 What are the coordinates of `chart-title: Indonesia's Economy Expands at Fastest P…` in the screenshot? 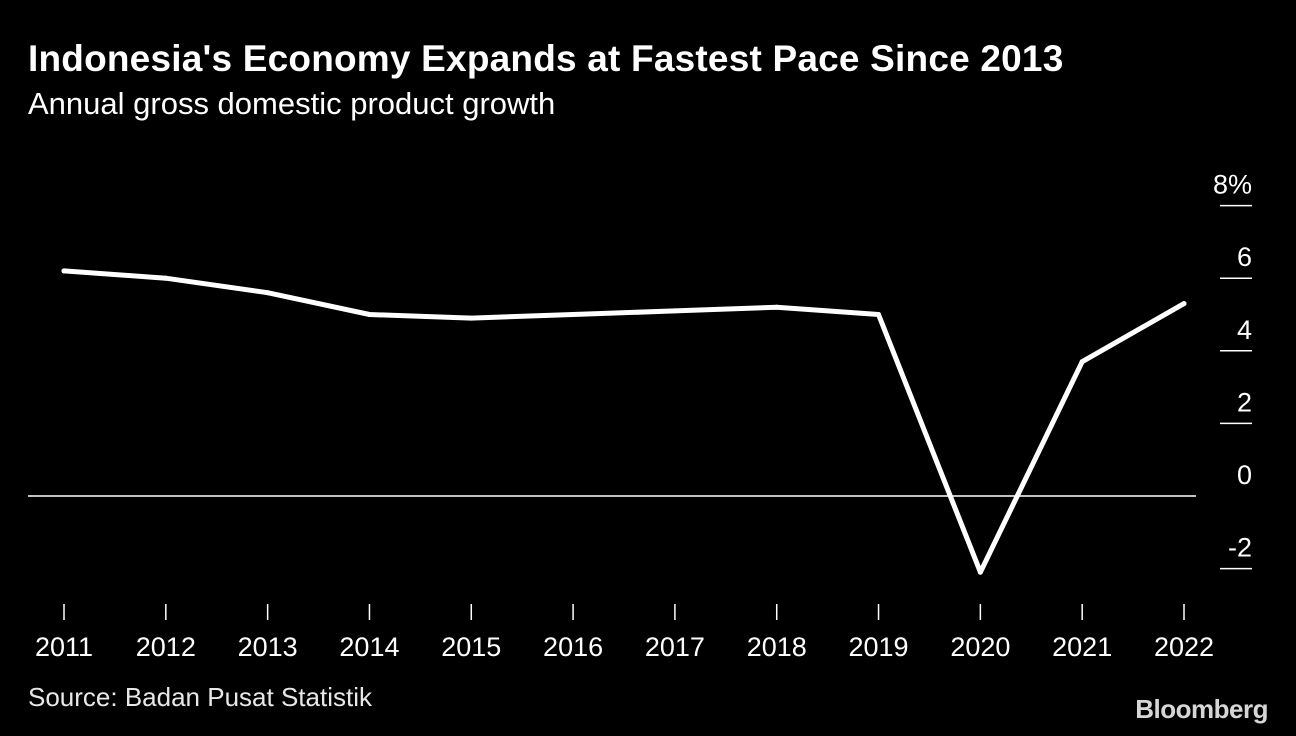 It's located at (546, 58).